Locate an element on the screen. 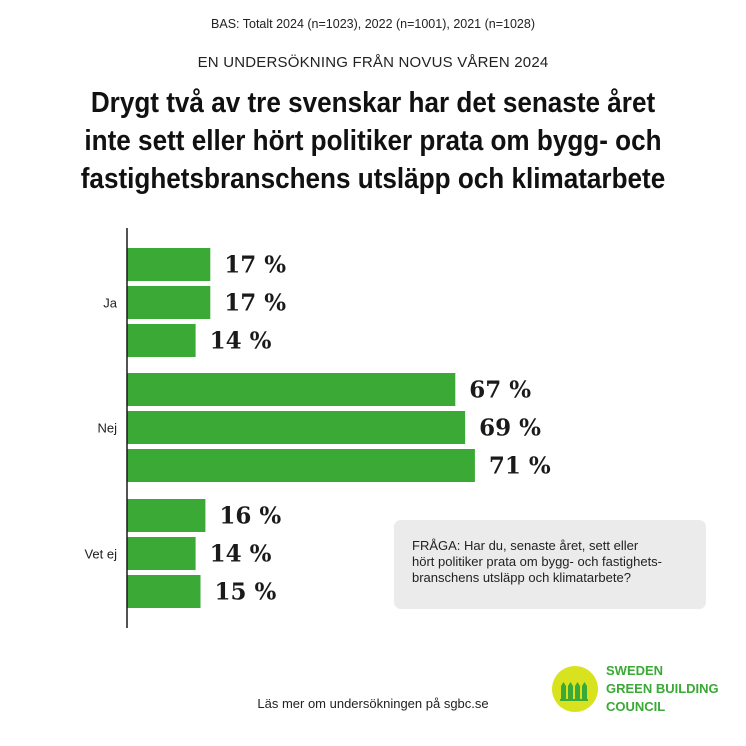 Image resolution: width=746 pixels, height=746 pixels. question-line: FRÅGA: Har du, senaste året, sett eller is located at coordinates (525, 545).